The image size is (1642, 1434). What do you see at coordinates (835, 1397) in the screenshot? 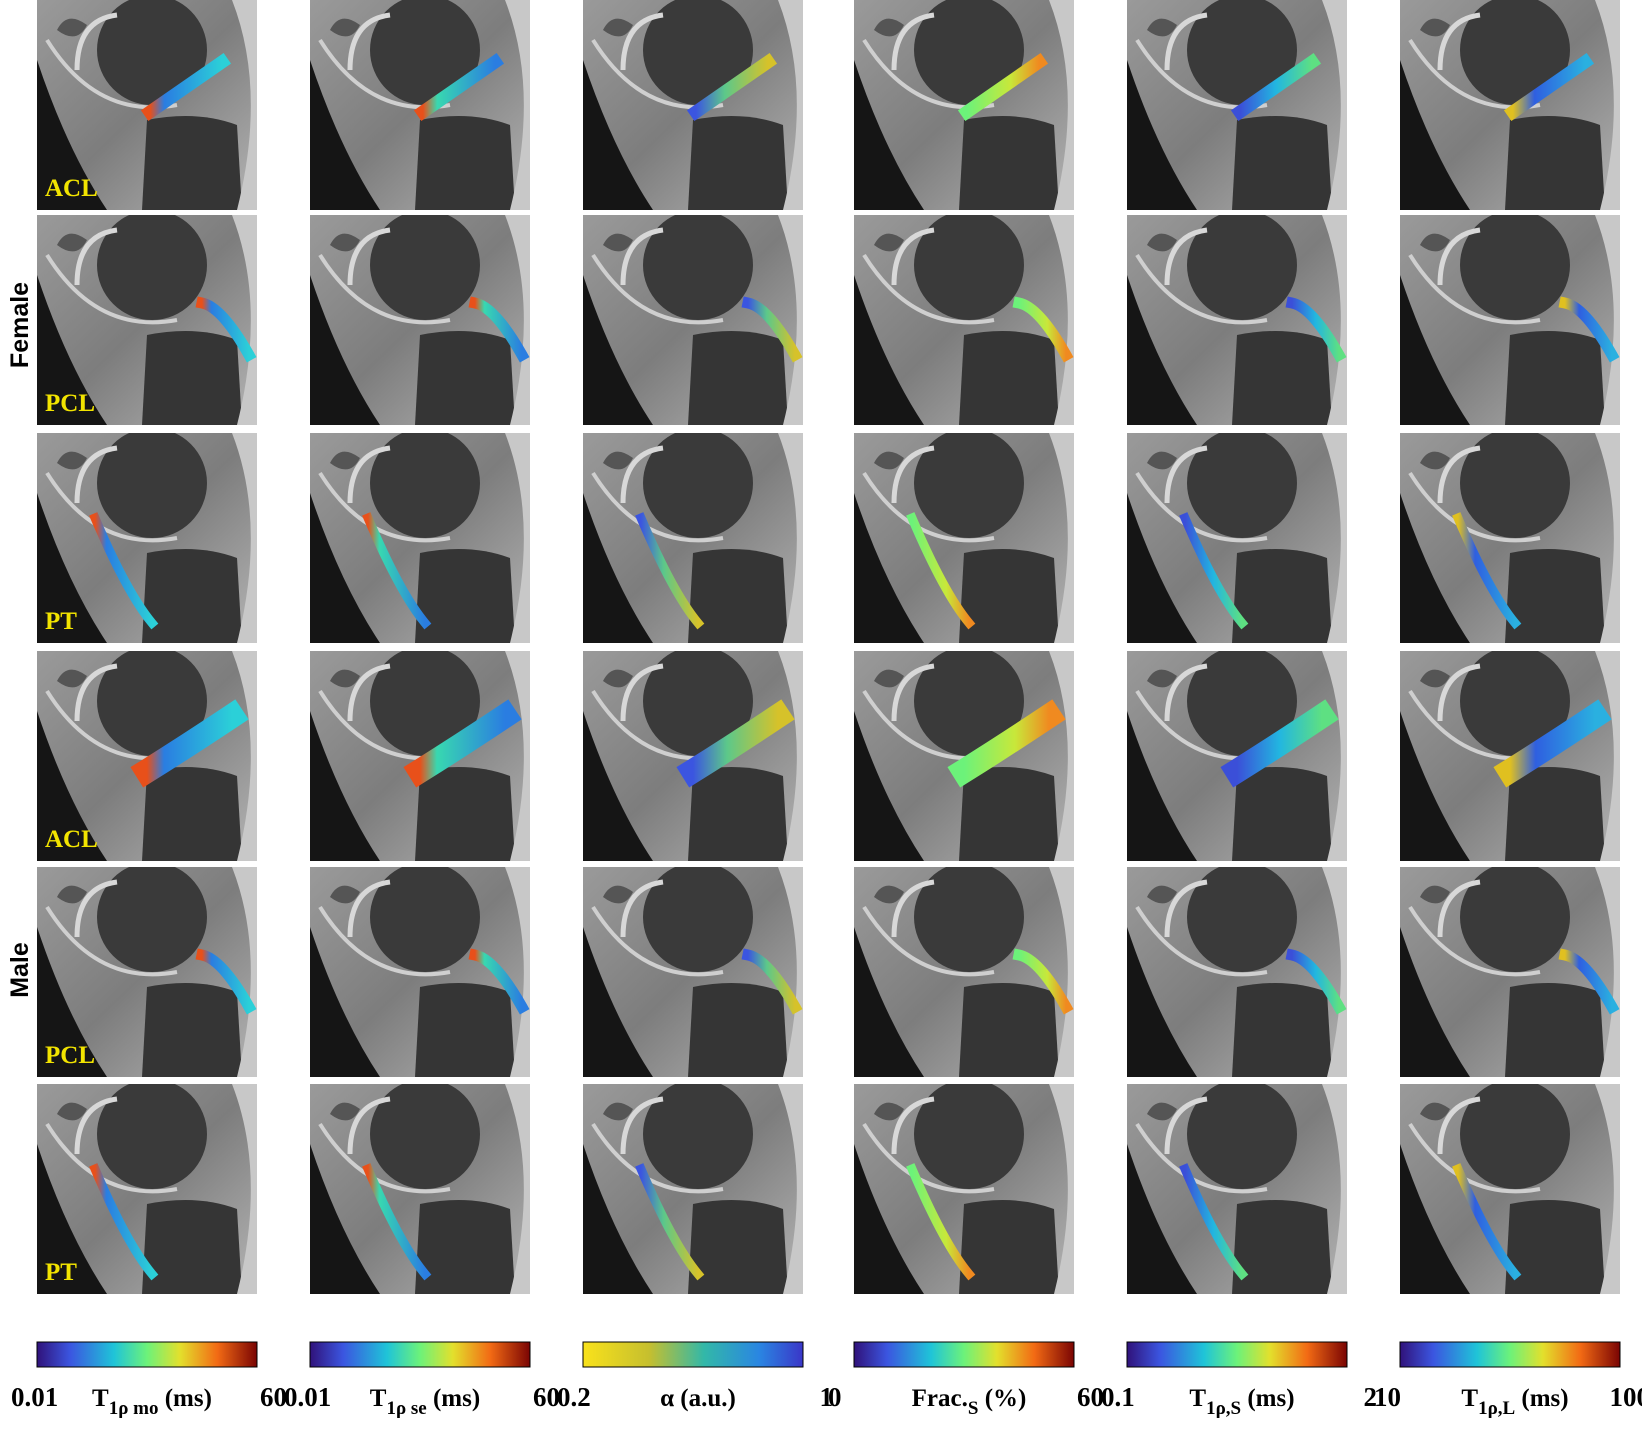
I see `colorbar-min: 0` at bounding box center [835, 1397].